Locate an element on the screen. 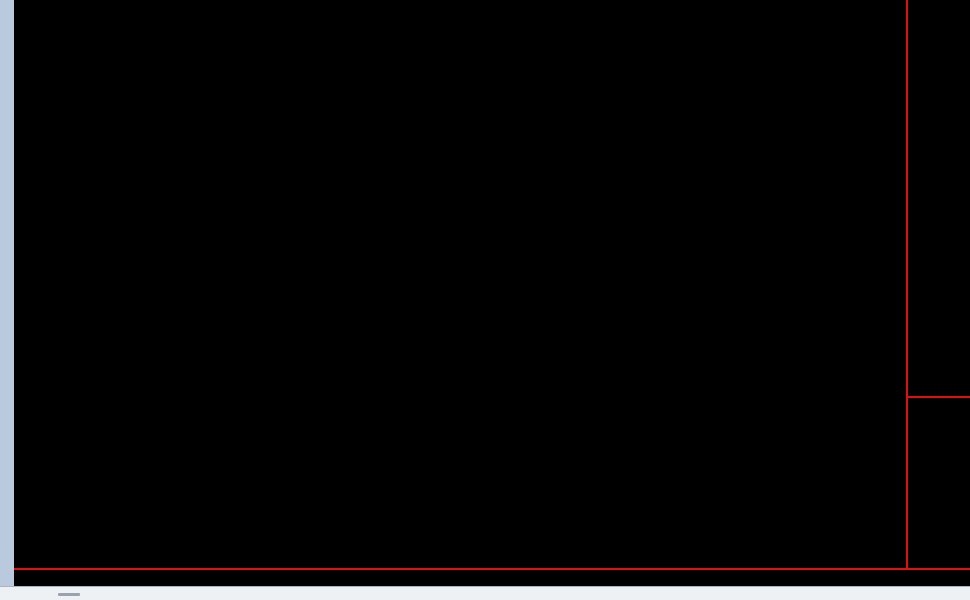 The height and width of the screenshot is (600, 970). left-gutter is located at coordinates (7, 293).